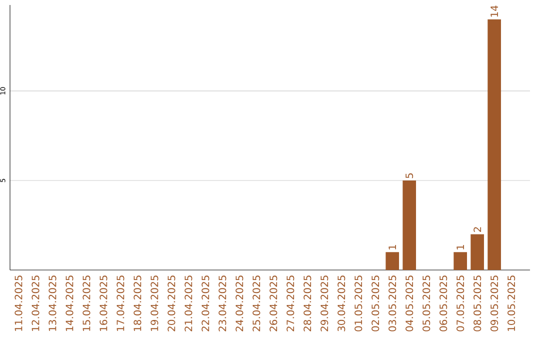  I want to click on x-tick-label: 30.04.2025, so click(342, 304).